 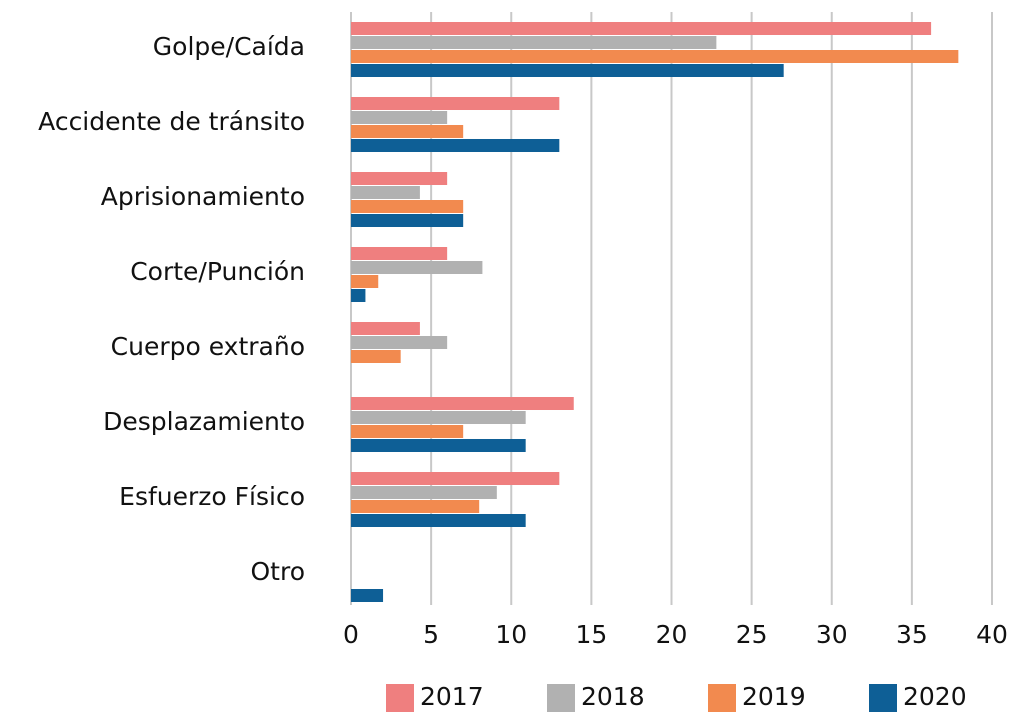 I want to click on x-tick-label: 0, so click(x=351, y=634).